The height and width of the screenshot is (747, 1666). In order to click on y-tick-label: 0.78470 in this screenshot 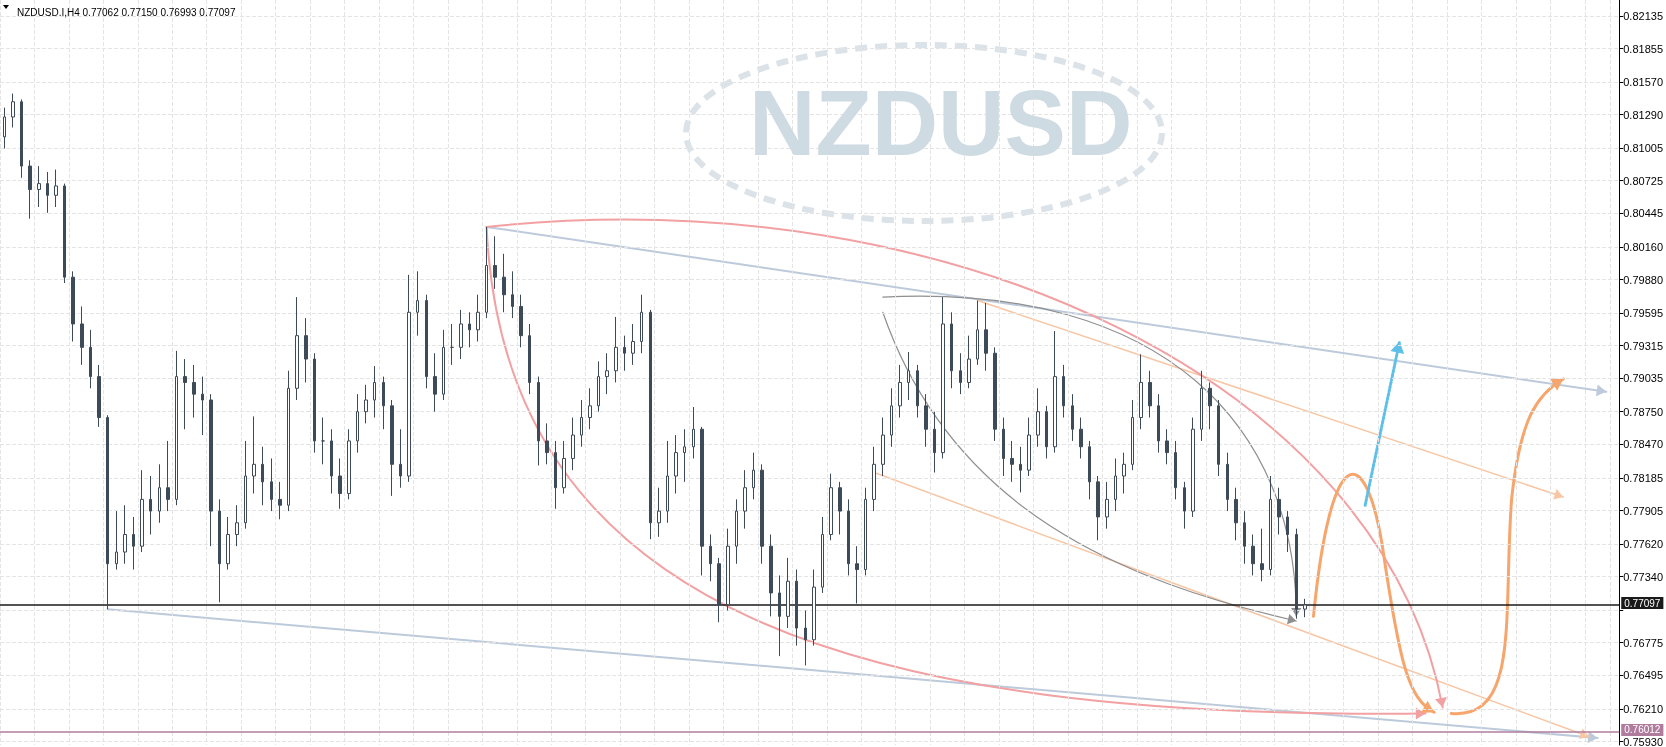, I will do `click(1643, 444)`.